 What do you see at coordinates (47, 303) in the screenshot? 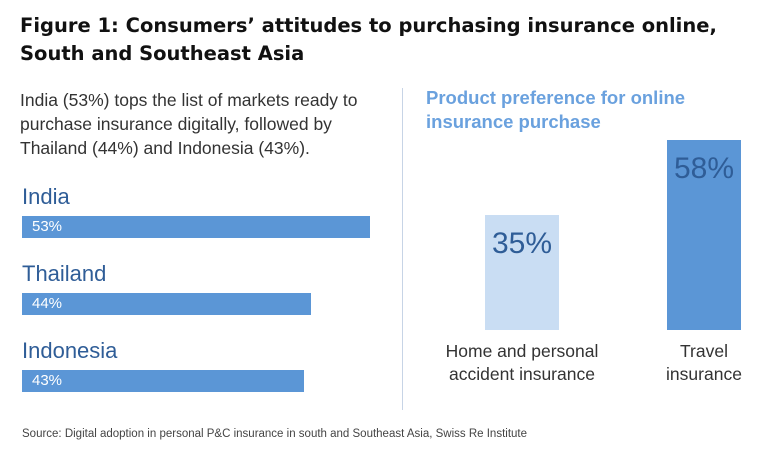
I see `bar-value-thailand: 44%` at bounding box center [47, 303].